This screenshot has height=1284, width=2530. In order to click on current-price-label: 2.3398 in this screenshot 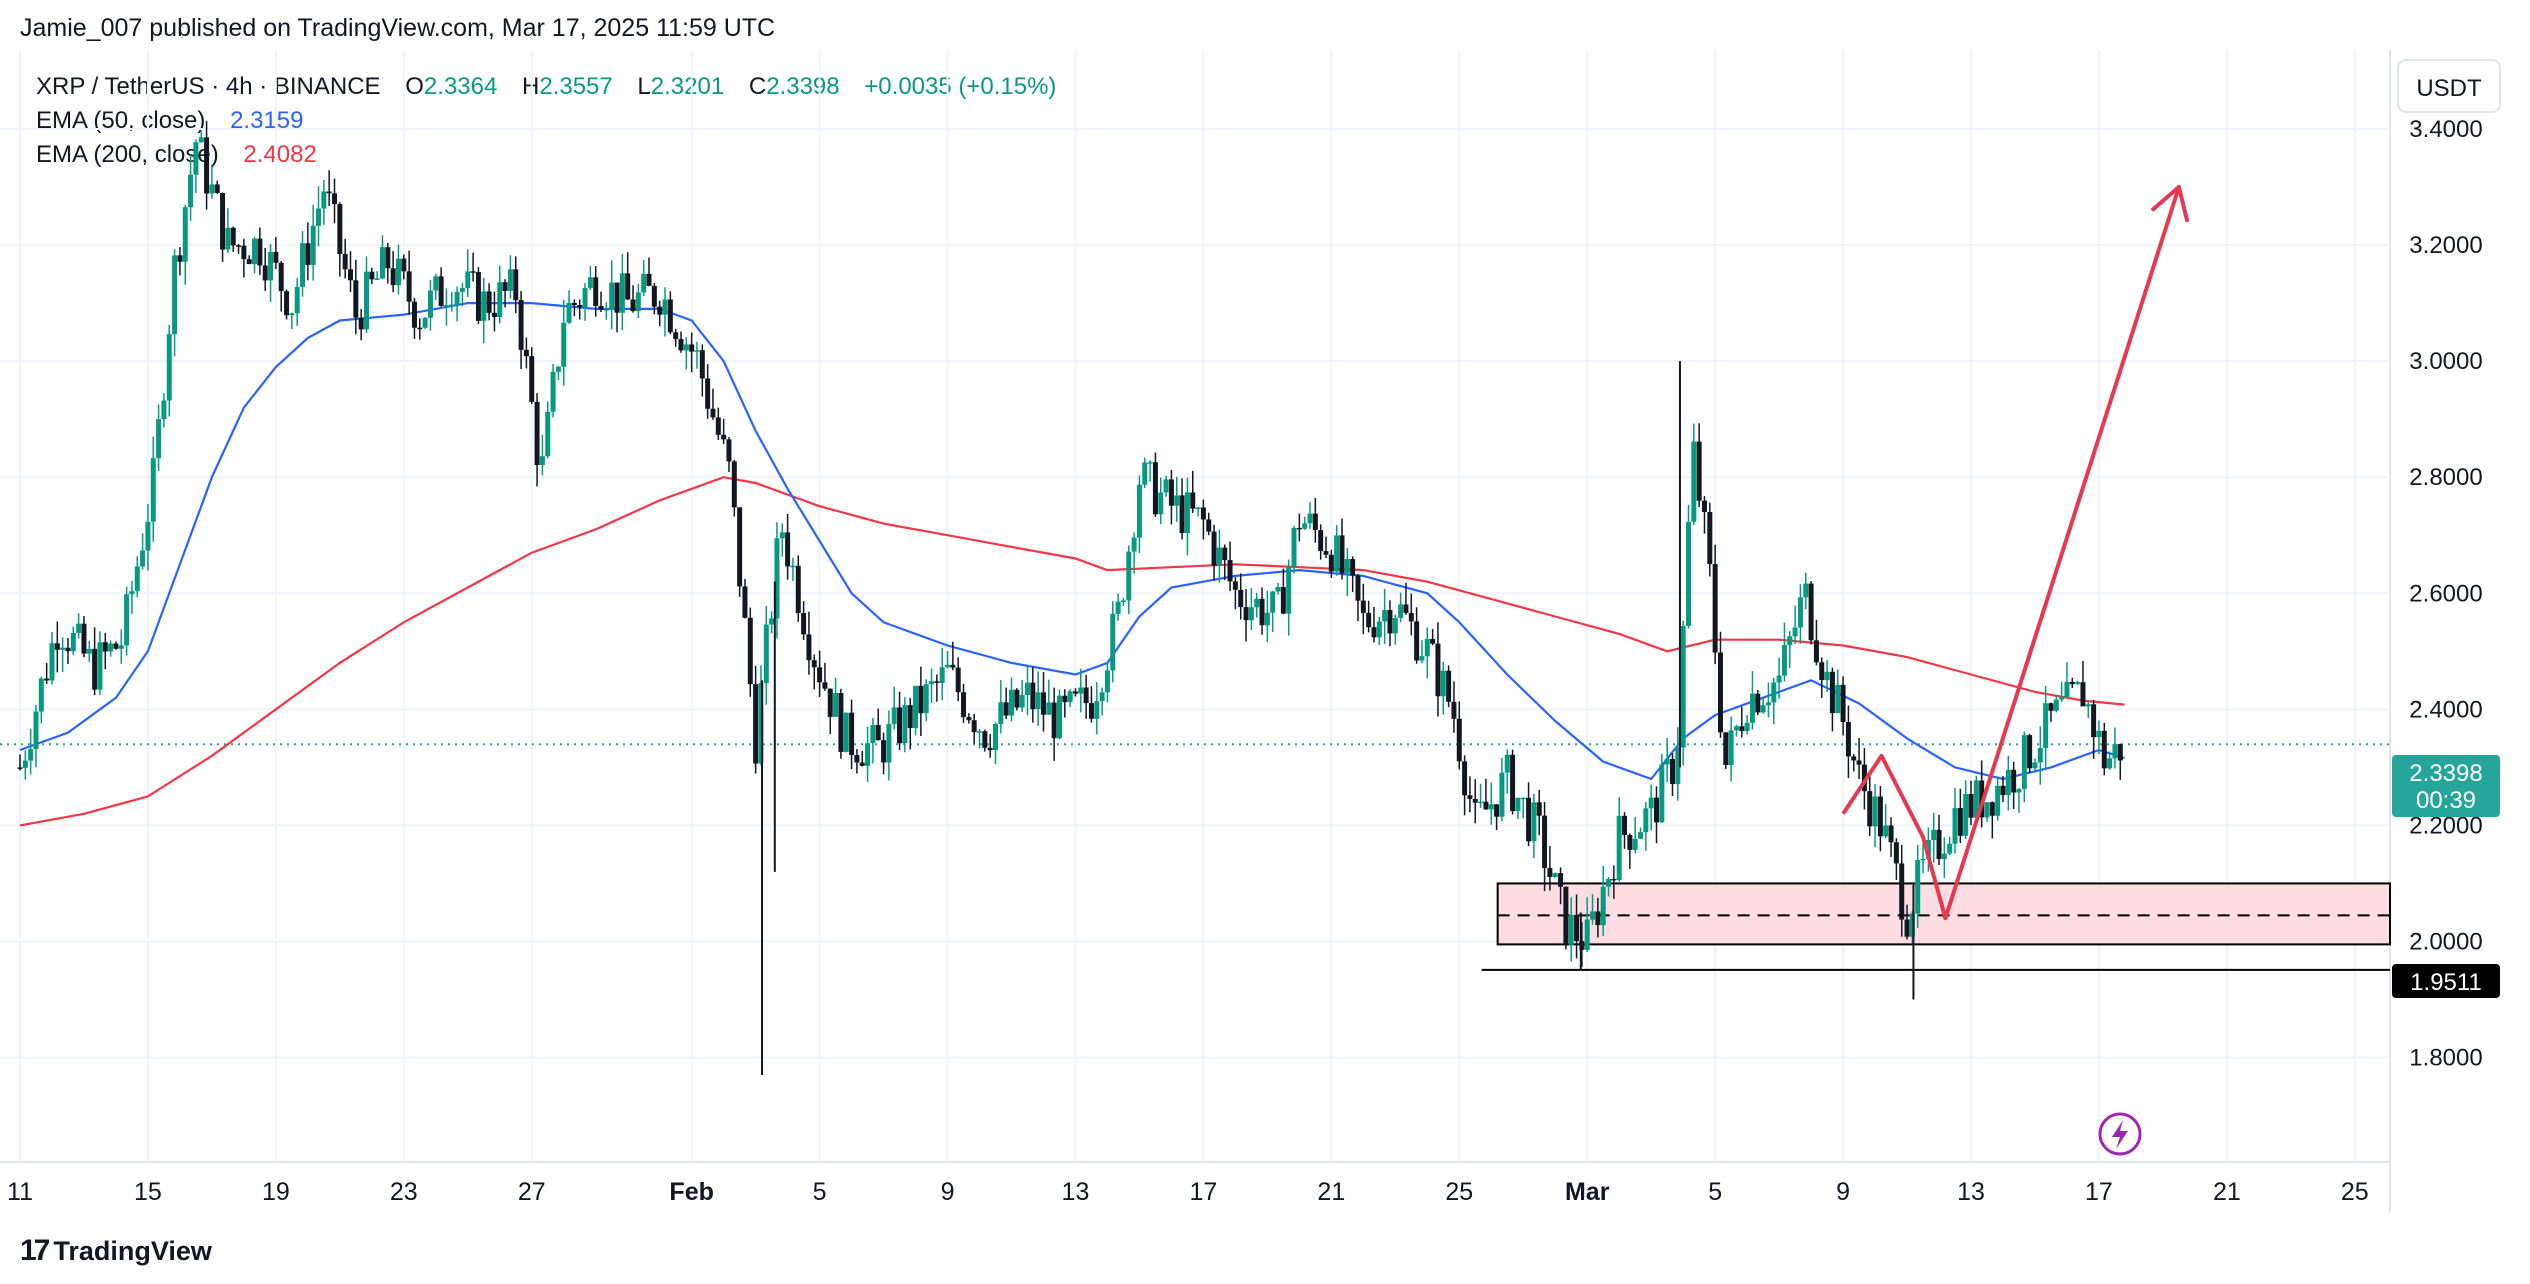, I will do `click(2445, 773)`.